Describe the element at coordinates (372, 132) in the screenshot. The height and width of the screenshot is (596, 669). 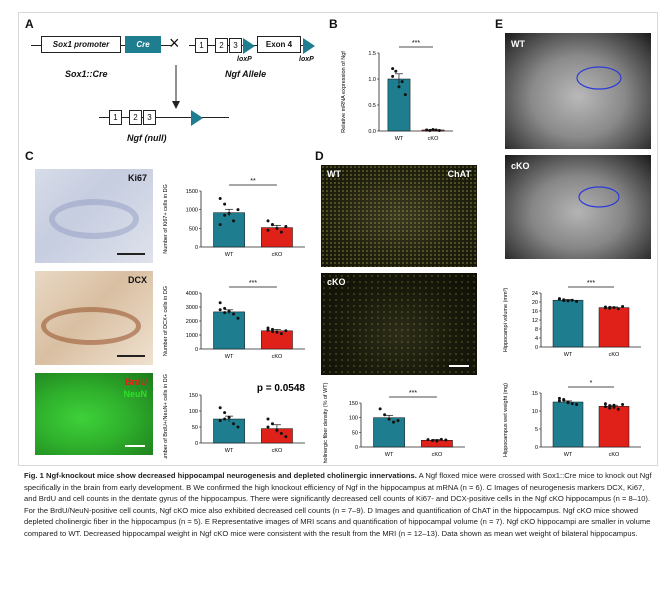
I see `y-tick-label: 0.0` at that location.